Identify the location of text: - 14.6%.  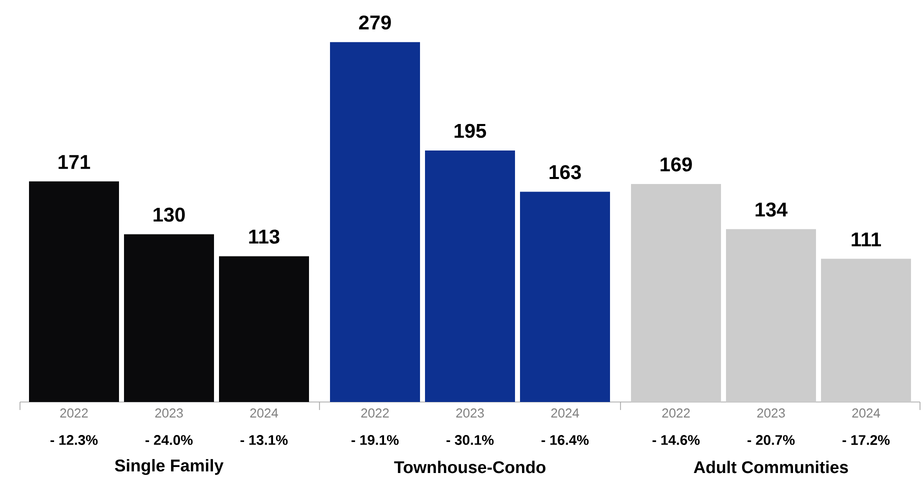
(676, 440).